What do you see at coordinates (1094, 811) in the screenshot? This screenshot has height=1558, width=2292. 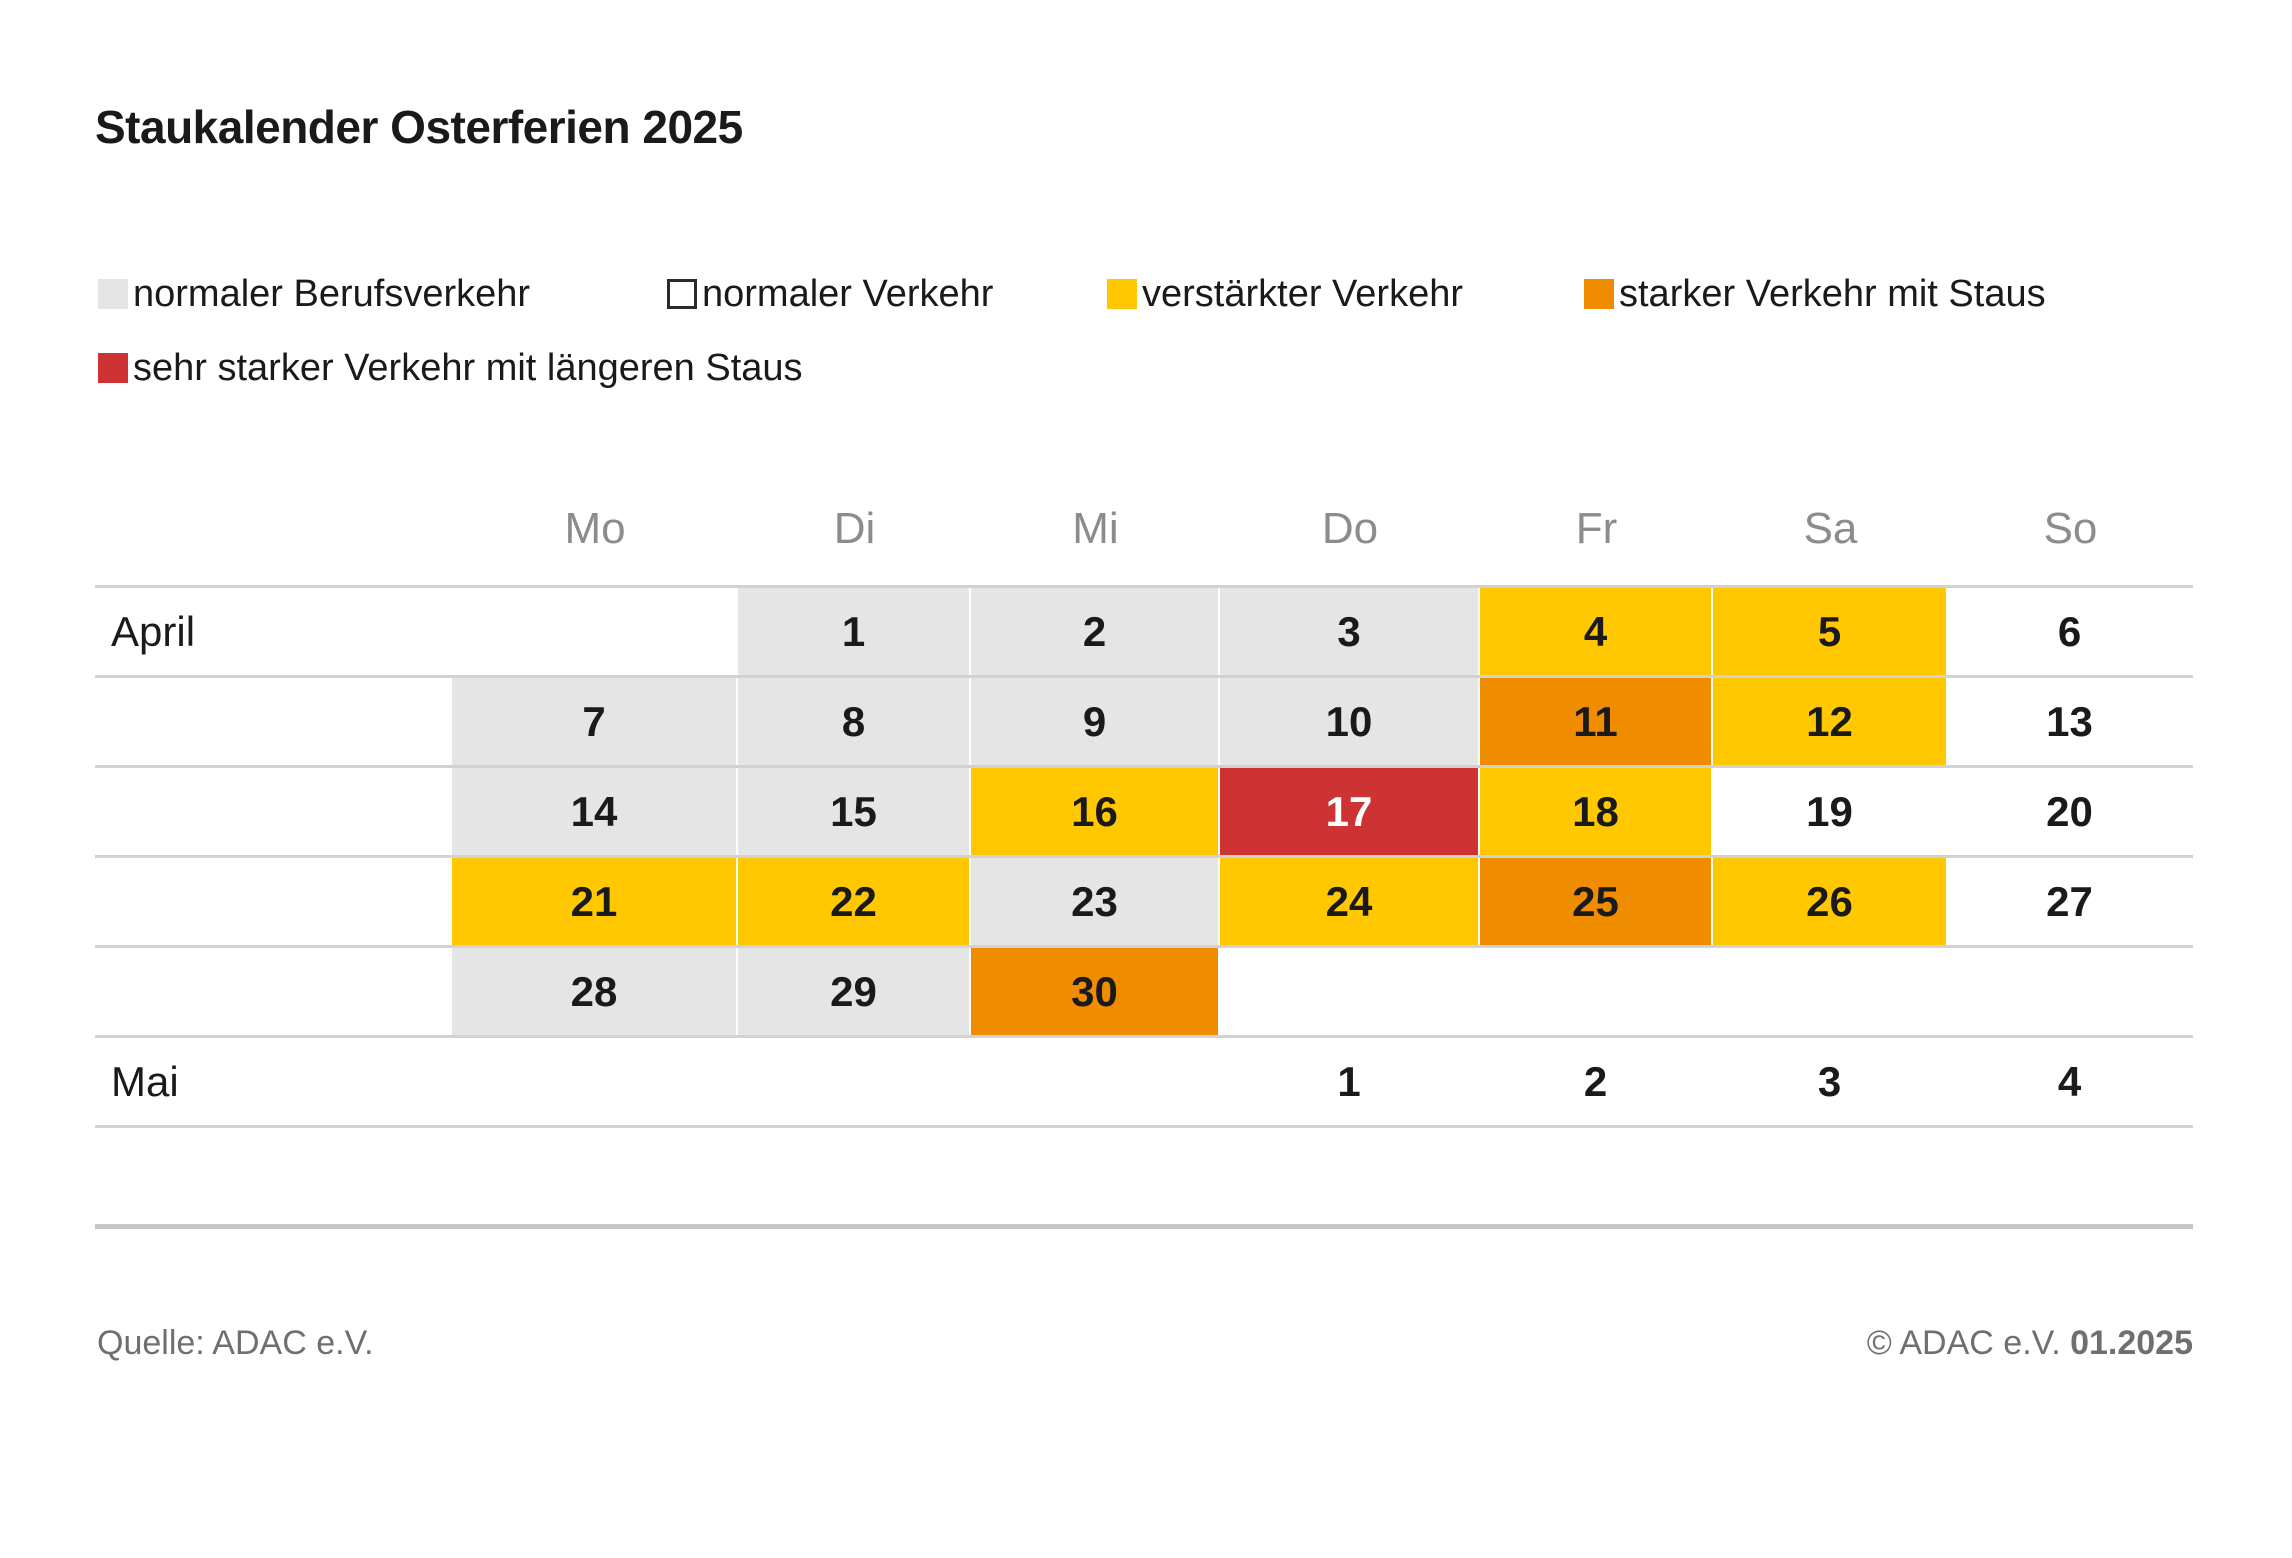 I see `day-cell: 16` at bounding box center [1094, 811].